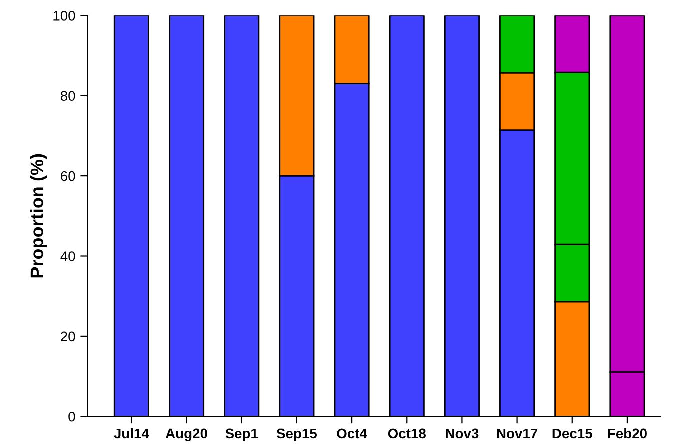  What do you see at coordinates (65, 16) in the screenshot?
I see `y-tick-label: 100` at bounding box center [65, 16].